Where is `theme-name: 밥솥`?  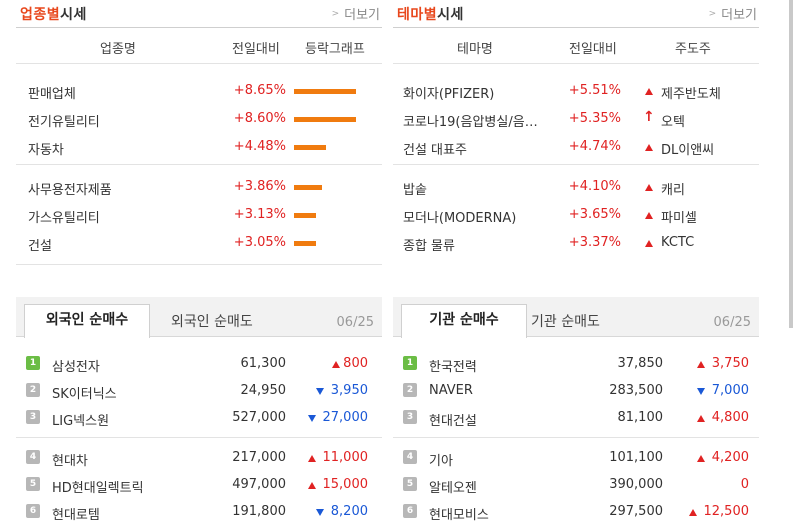 theme-name: 밥솥 is located at coordinates (415, 190).